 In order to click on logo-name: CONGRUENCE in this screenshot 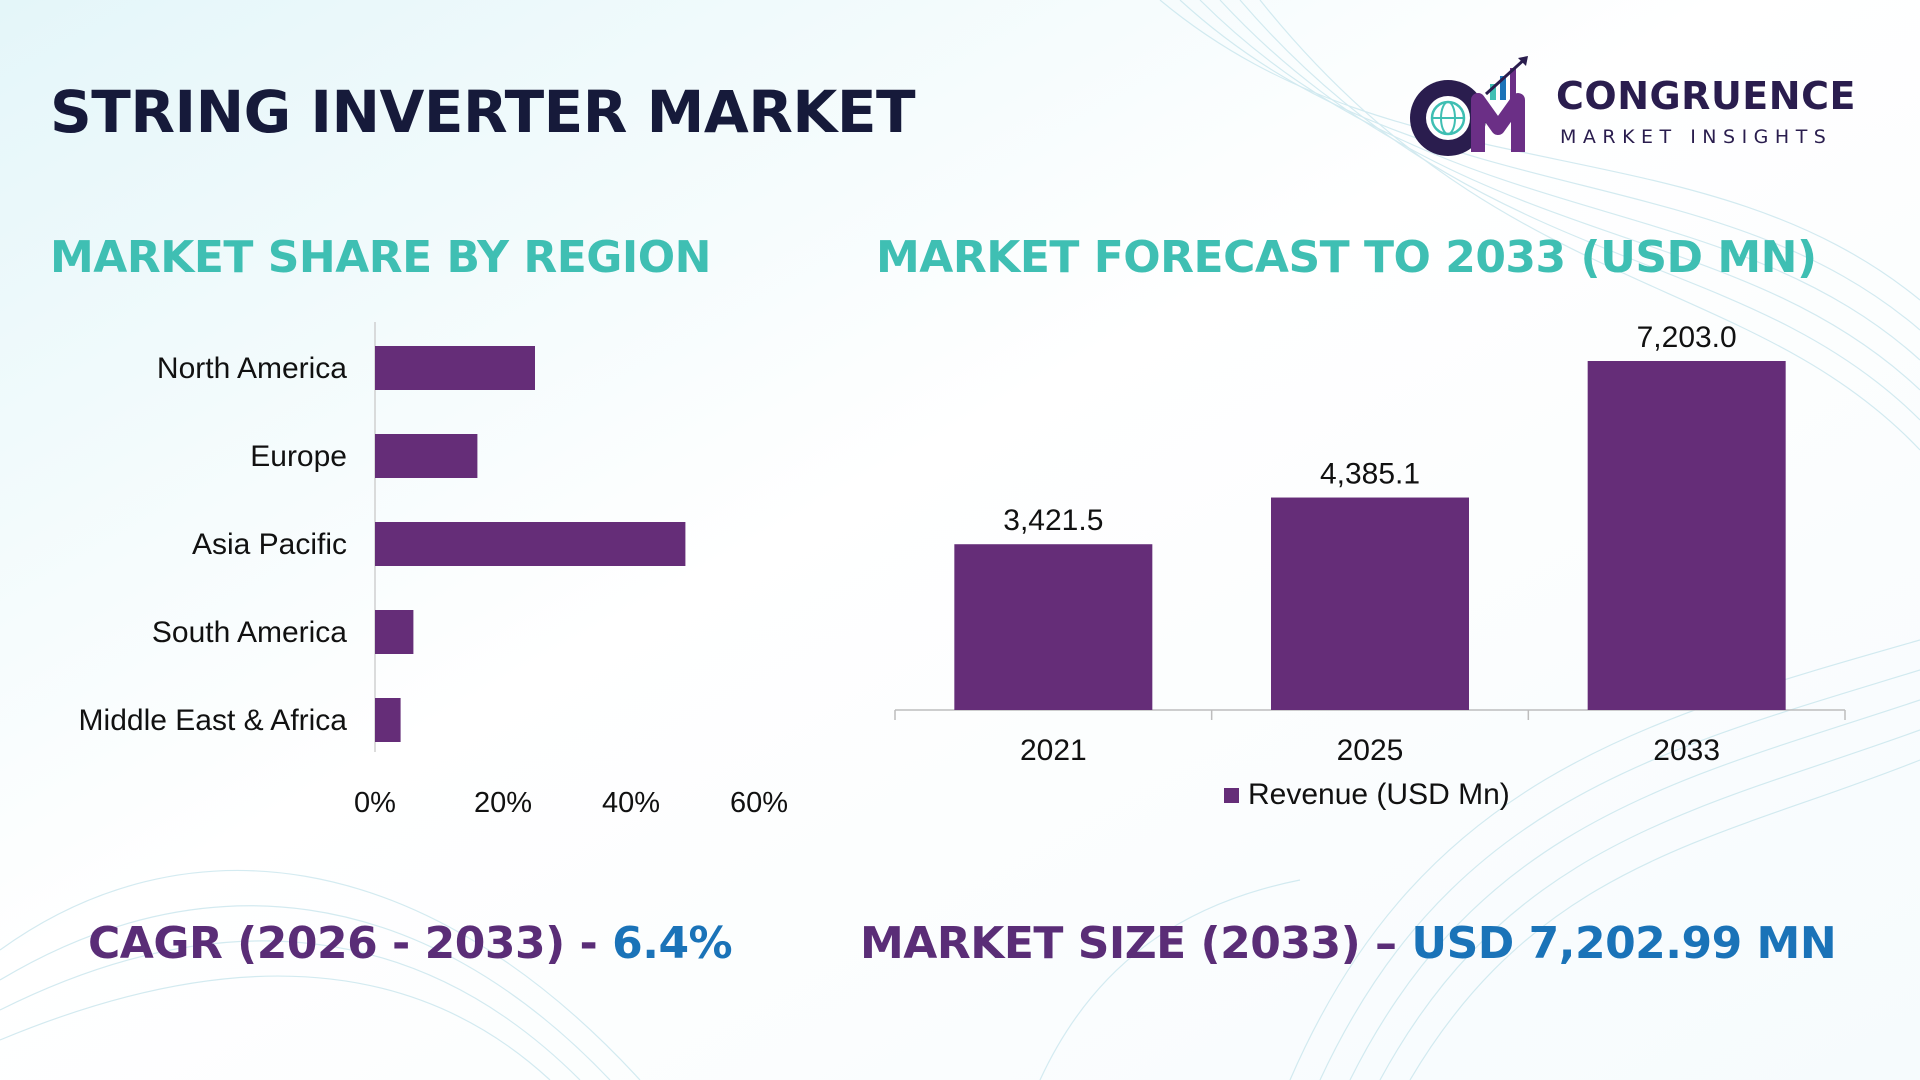, I will do `click(1706, 96)`.